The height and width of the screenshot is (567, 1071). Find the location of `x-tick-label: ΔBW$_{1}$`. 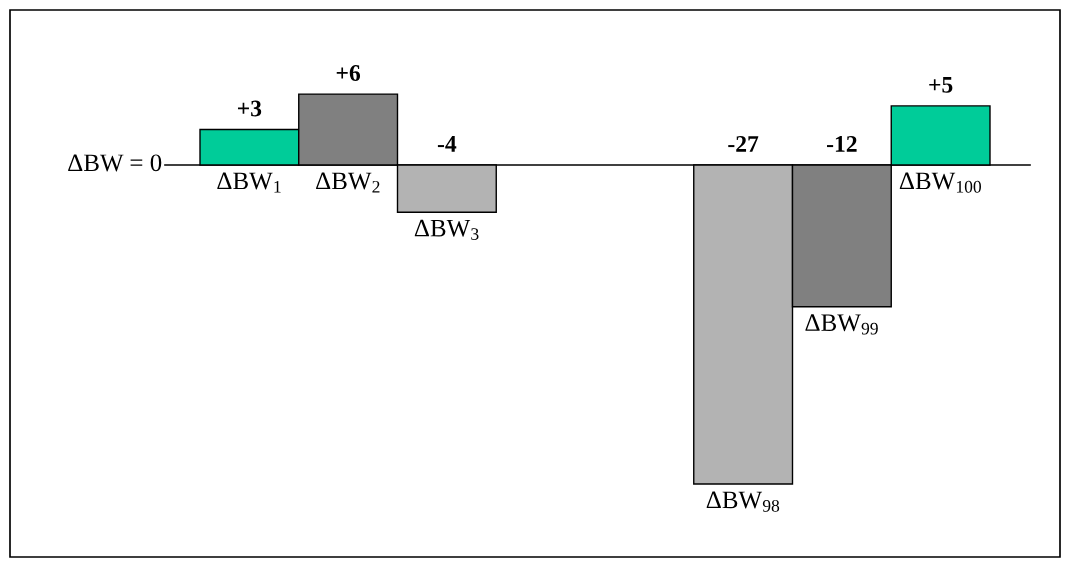

x-tick-label: ΔBW$_{1}$ is located at coordinates (249, 182).